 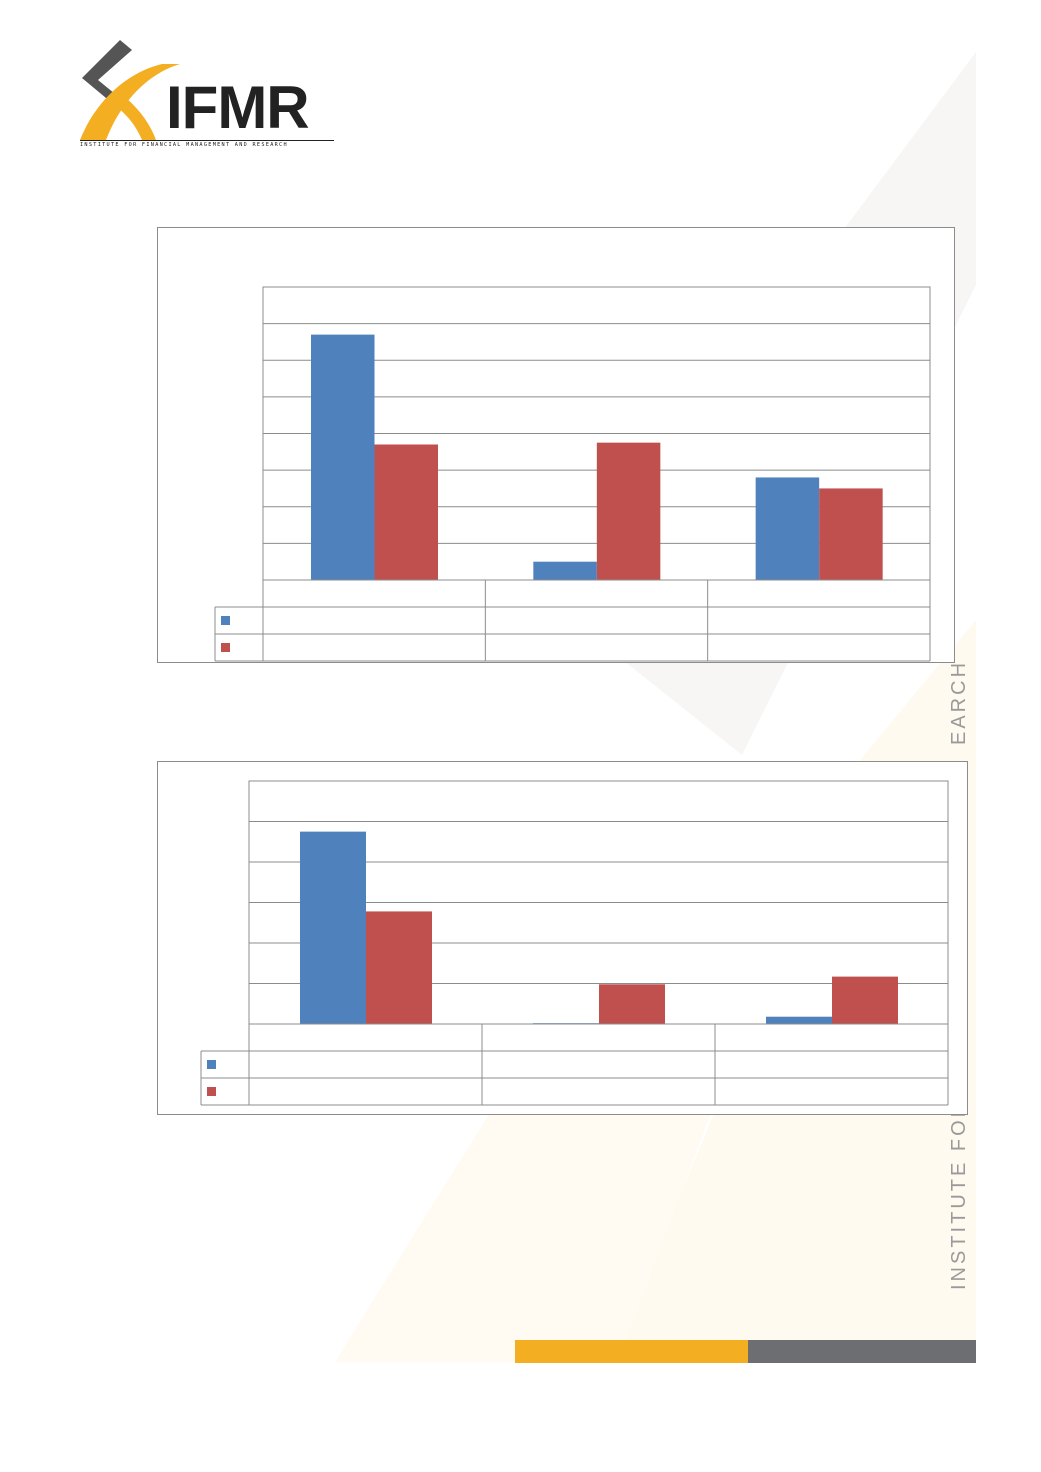 I want to click on footer-bar-grey, so click(x=862, y=1351).